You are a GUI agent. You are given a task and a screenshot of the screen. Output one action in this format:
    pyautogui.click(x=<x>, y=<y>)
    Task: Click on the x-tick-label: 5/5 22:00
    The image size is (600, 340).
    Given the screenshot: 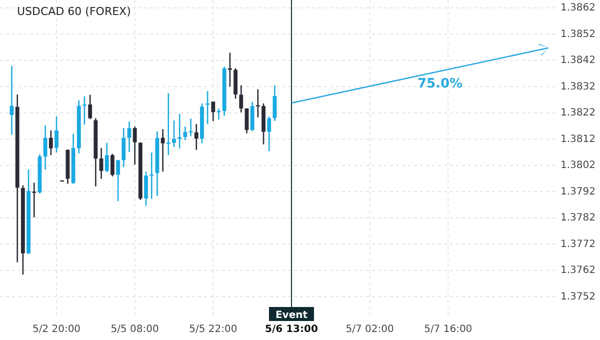 What is the action you would take?
    pyautogui.click(x=213, y=329)
    